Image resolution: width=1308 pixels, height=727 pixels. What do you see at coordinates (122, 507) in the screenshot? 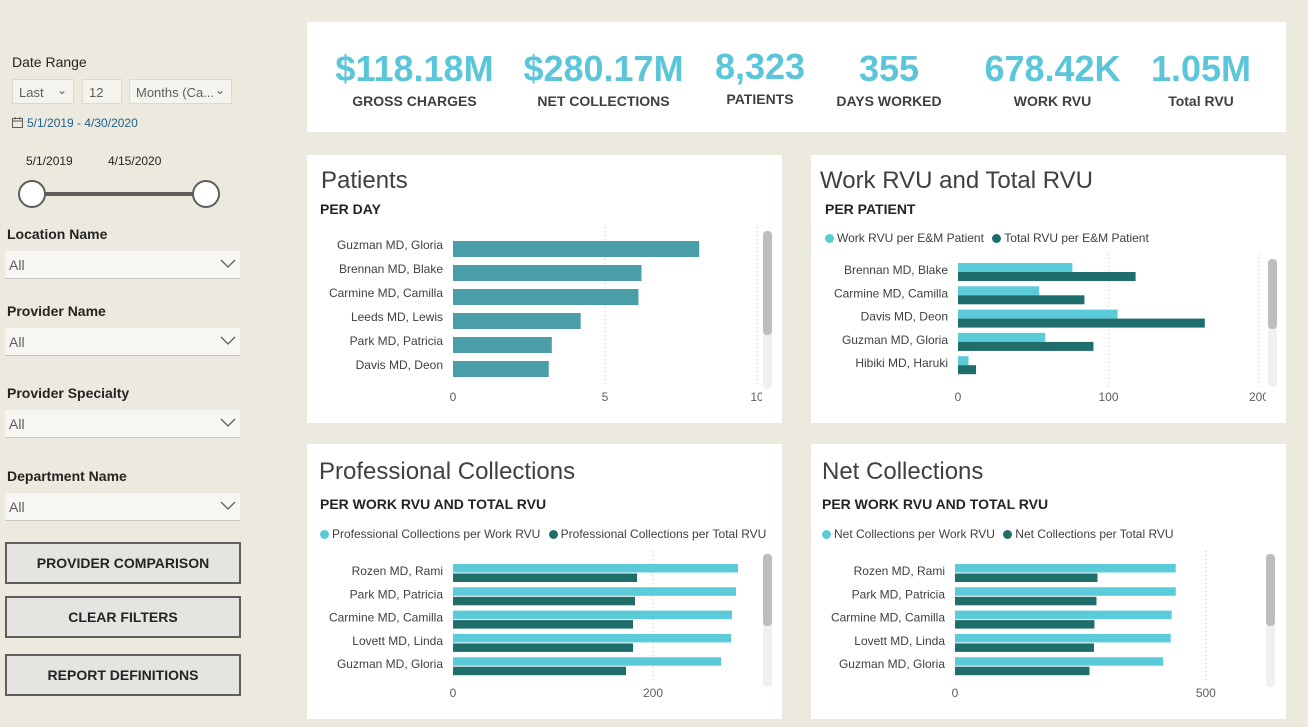
I see `department-filter-dropdown: All` at bounding box center [122, 507].